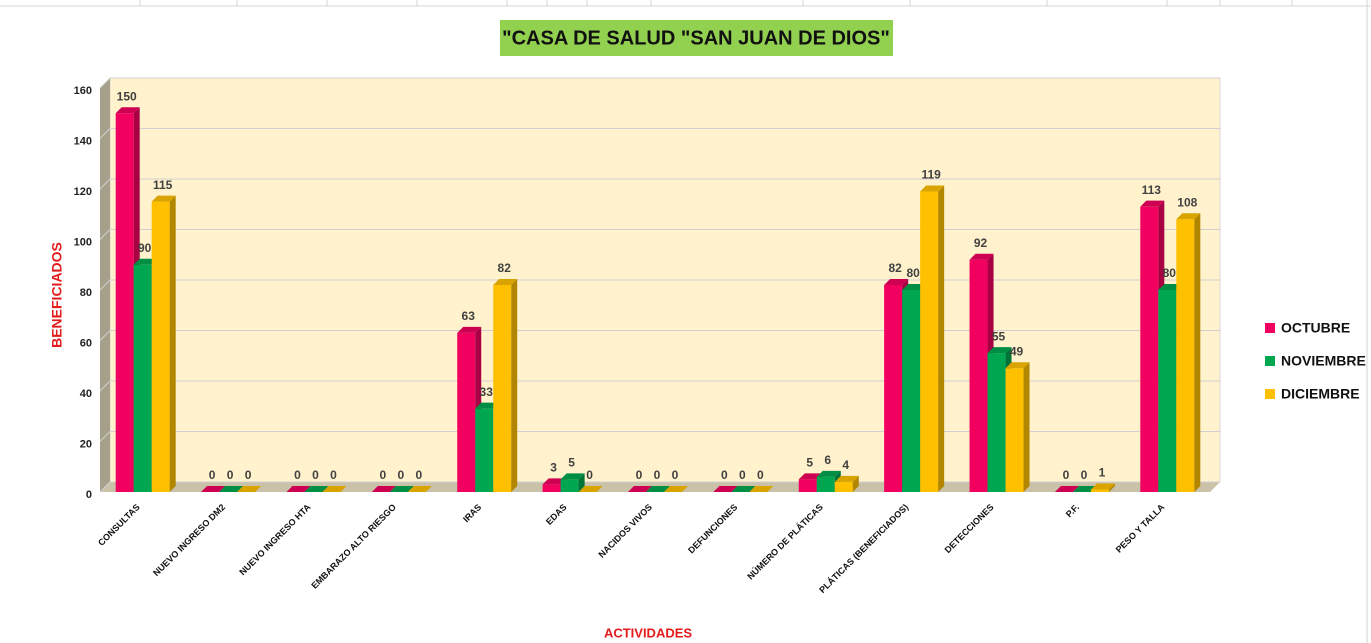 The height and width of the screenshot is (643, 1371). Describe the element at coordinates (1187, 202) in the screenshot. I see `value-label: 108` at that location.